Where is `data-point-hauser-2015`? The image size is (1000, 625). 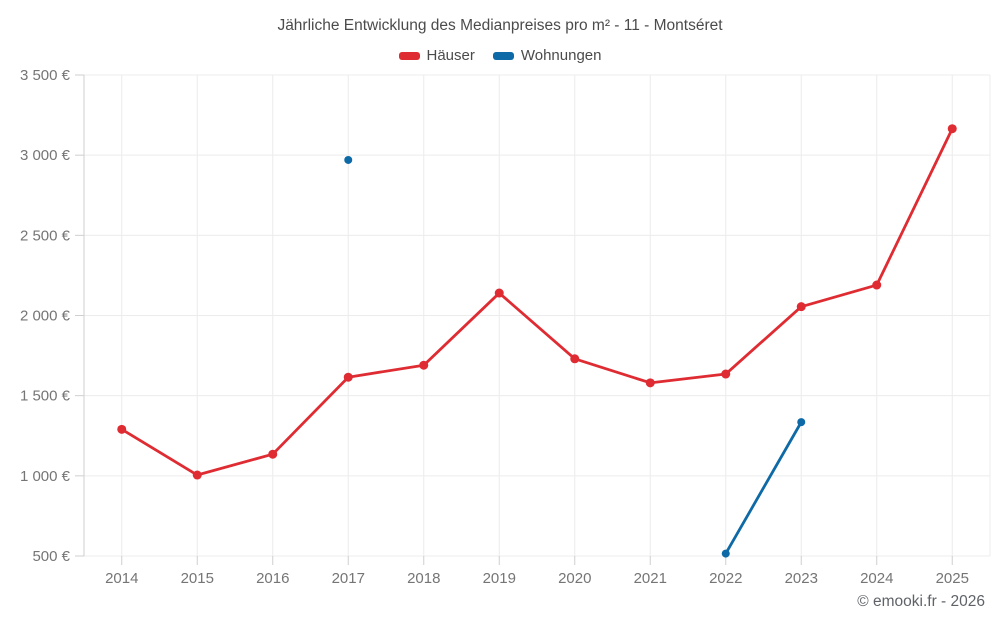 data-point-hauser-2015 is located at coordinates (197, 475).